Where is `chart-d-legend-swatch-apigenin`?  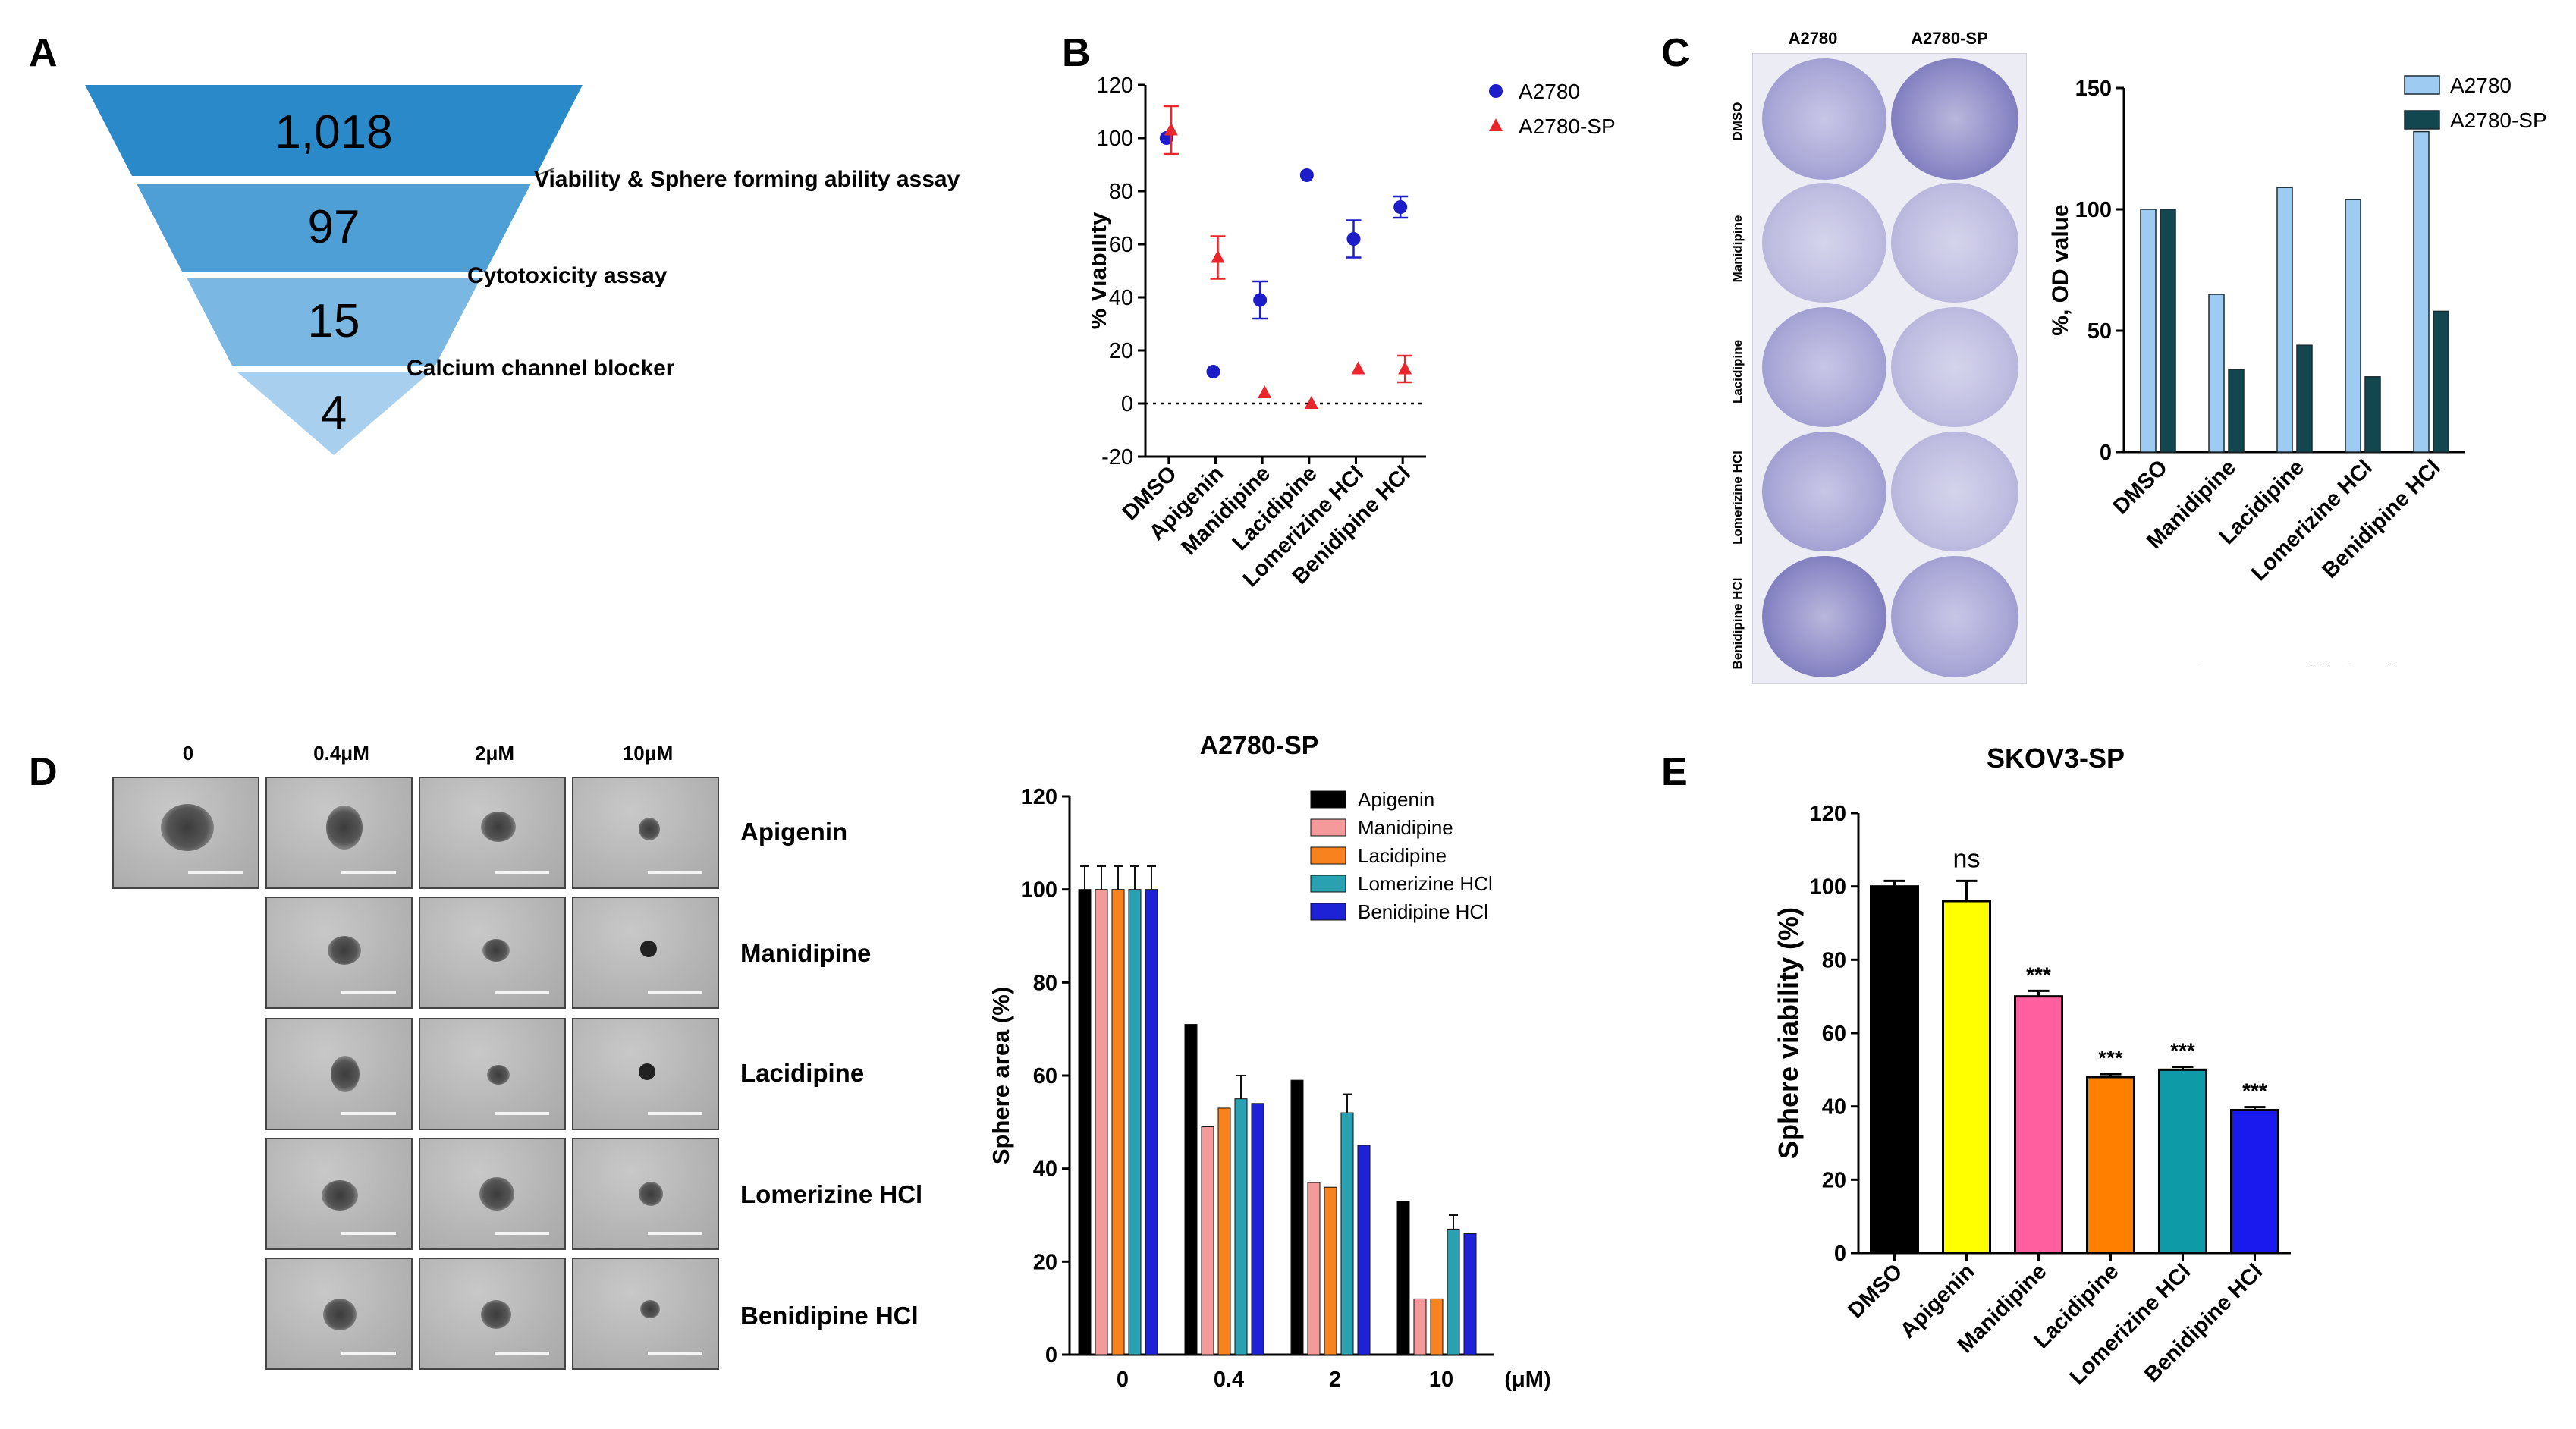 chart-d-legend-swatch-apigenin is located at coordinates (1328, 799).